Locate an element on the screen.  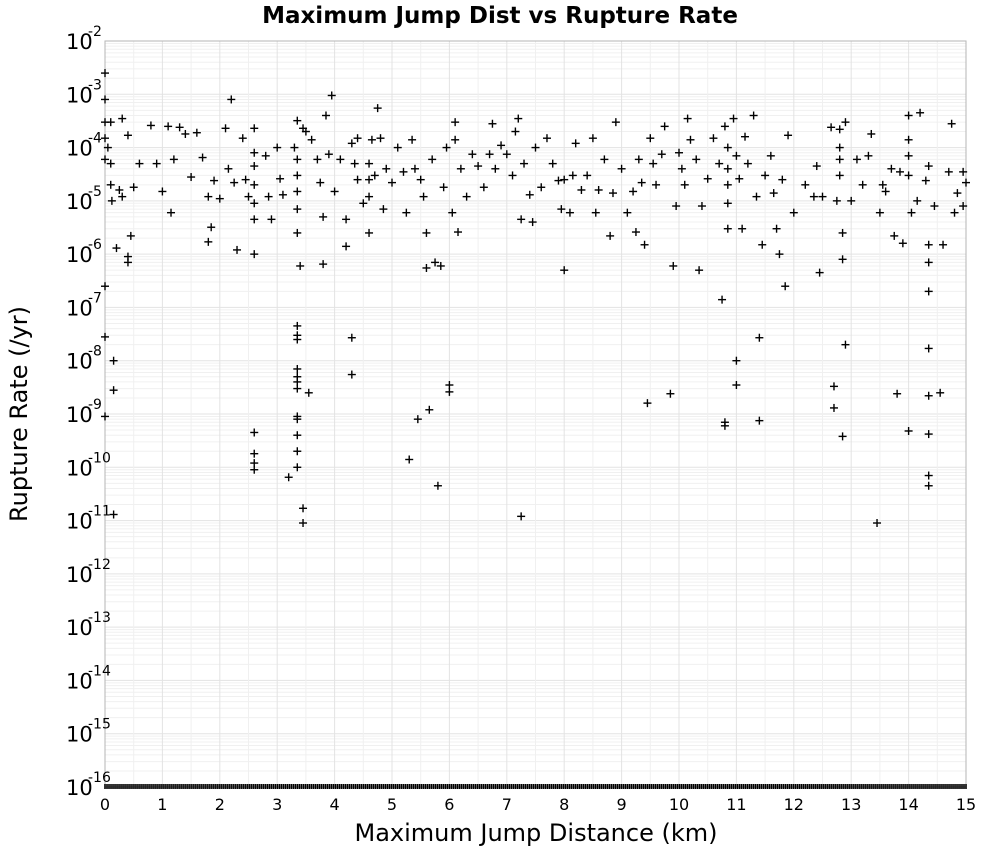
y-tick-label: 10⁻⁶ is located at coordinates (84, 252).